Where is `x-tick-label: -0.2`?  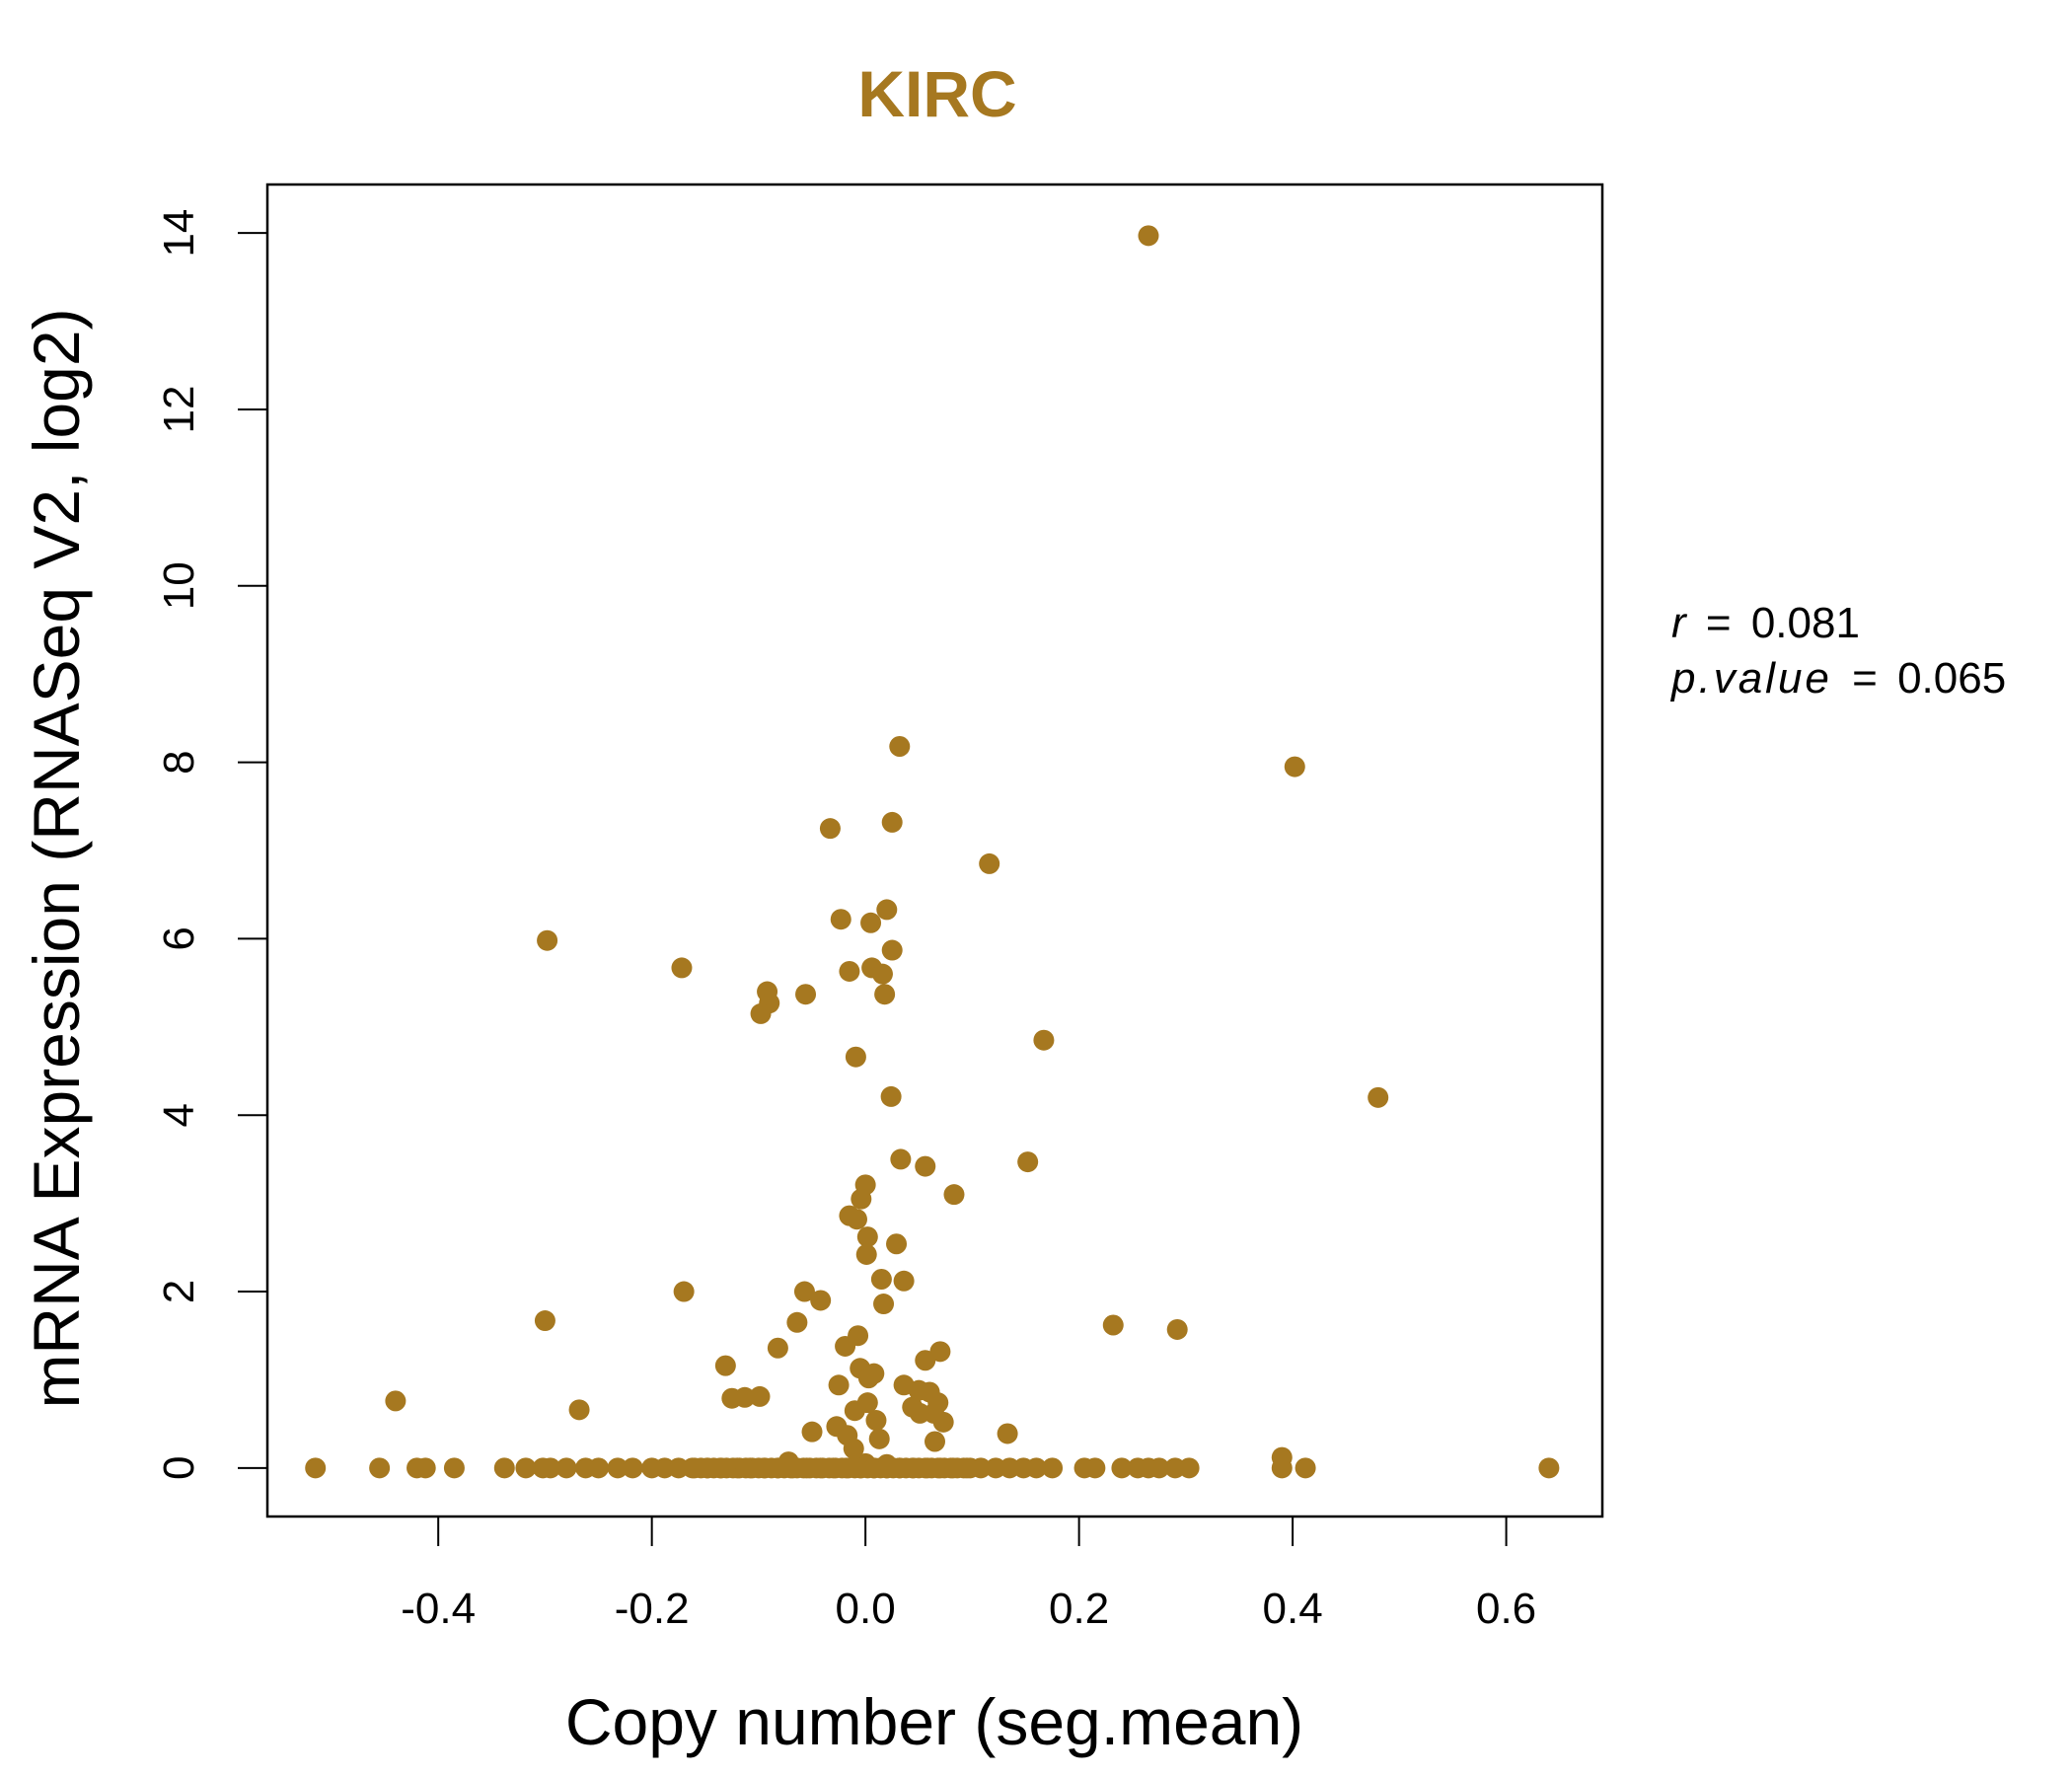 x-tick-label: -0.2 is located at coordinates (652, 1609).